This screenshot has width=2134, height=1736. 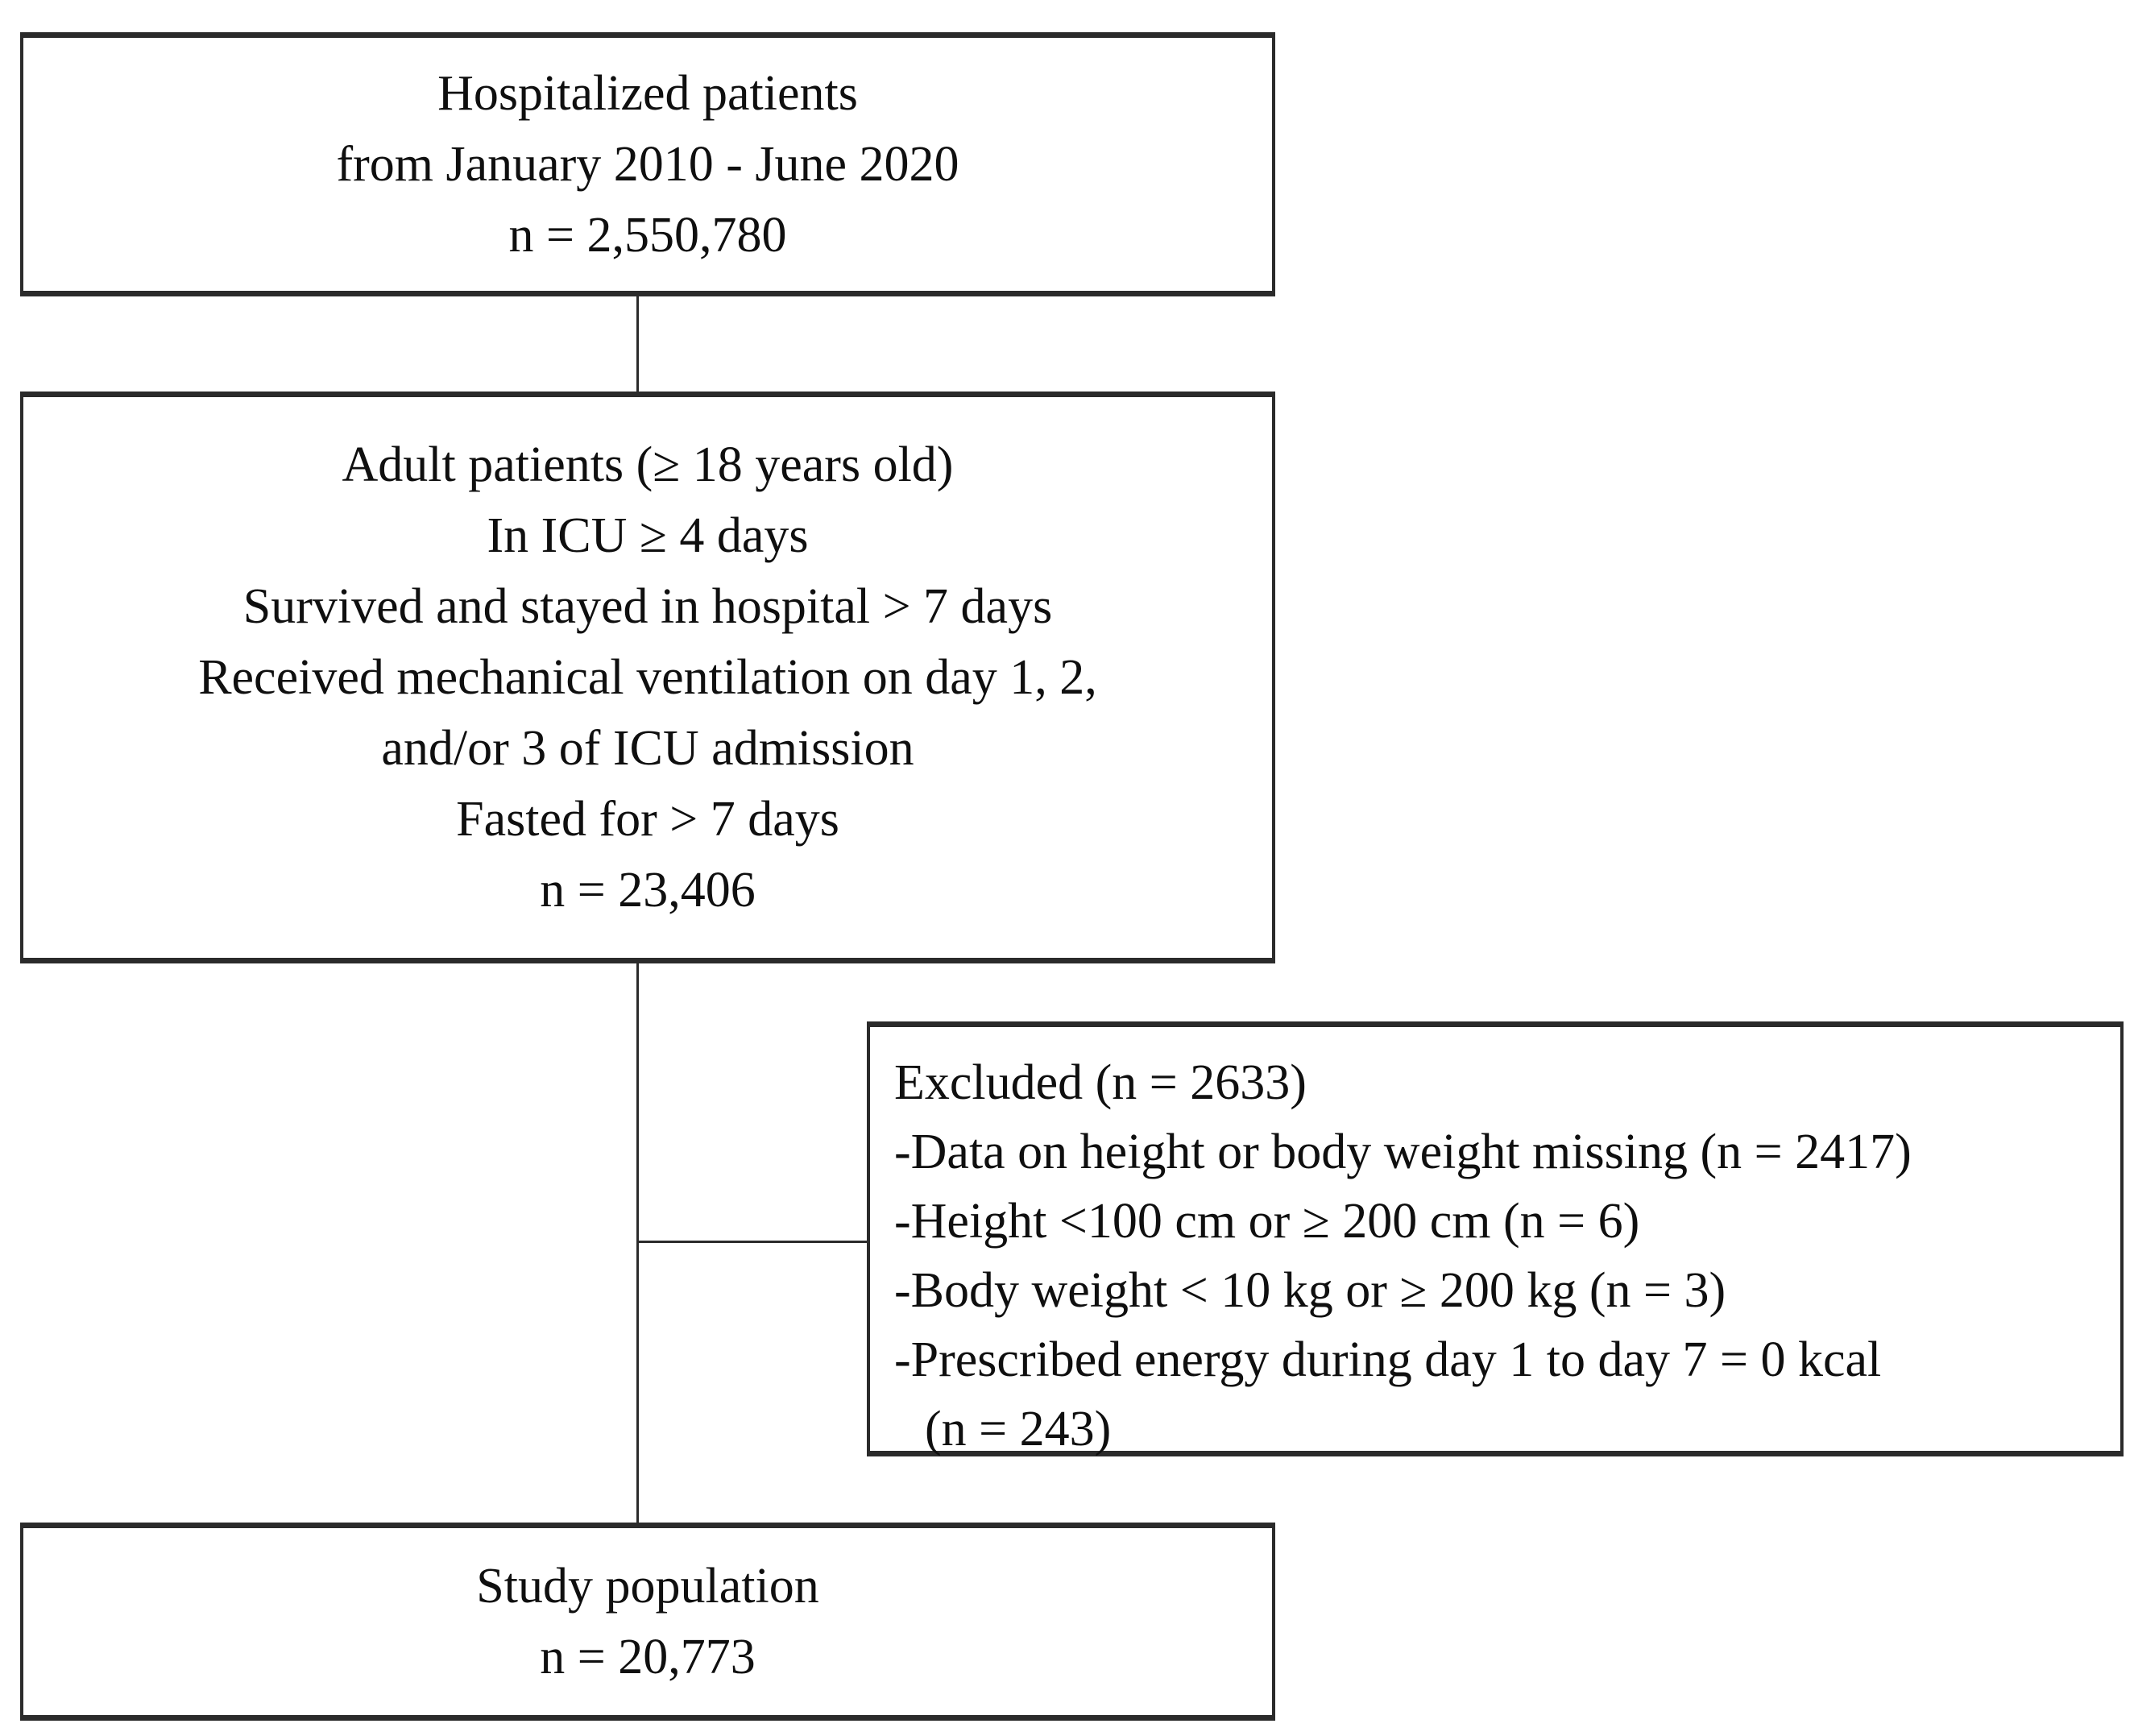 I want to click on box-line-count: n = 23,406, so click(x=648, y=891).